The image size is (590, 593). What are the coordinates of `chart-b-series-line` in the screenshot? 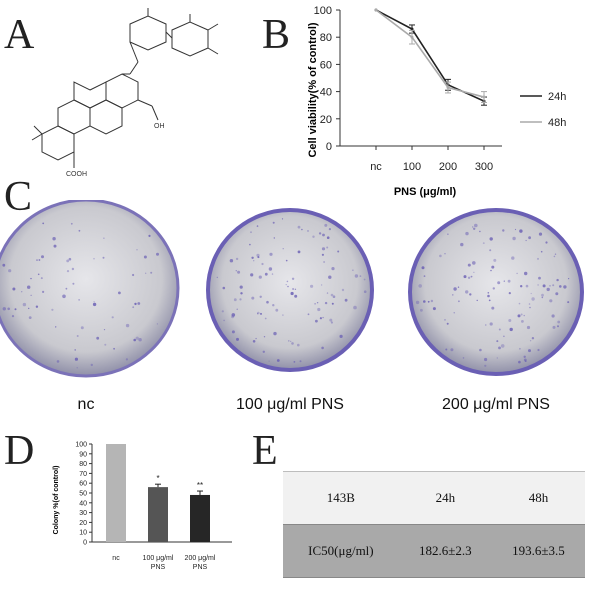 It's located at (430, 53).